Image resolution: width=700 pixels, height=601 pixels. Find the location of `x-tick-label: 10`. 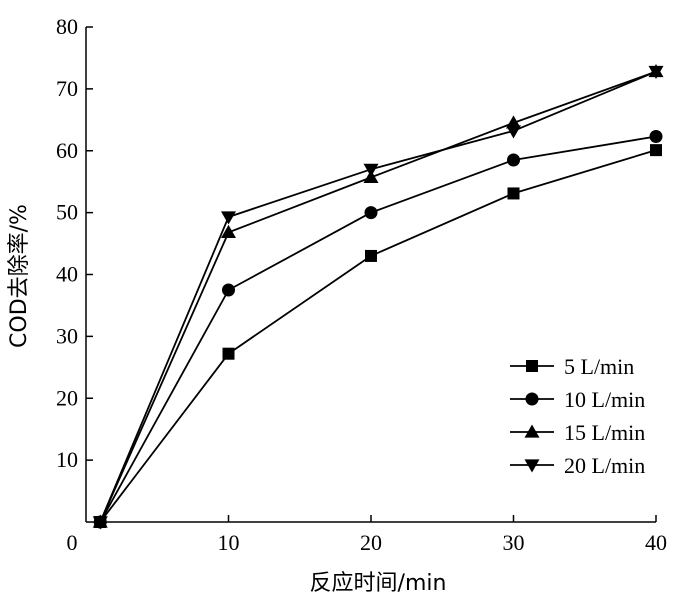

x-tick-label: 10 is located at coordinates (229, 542).